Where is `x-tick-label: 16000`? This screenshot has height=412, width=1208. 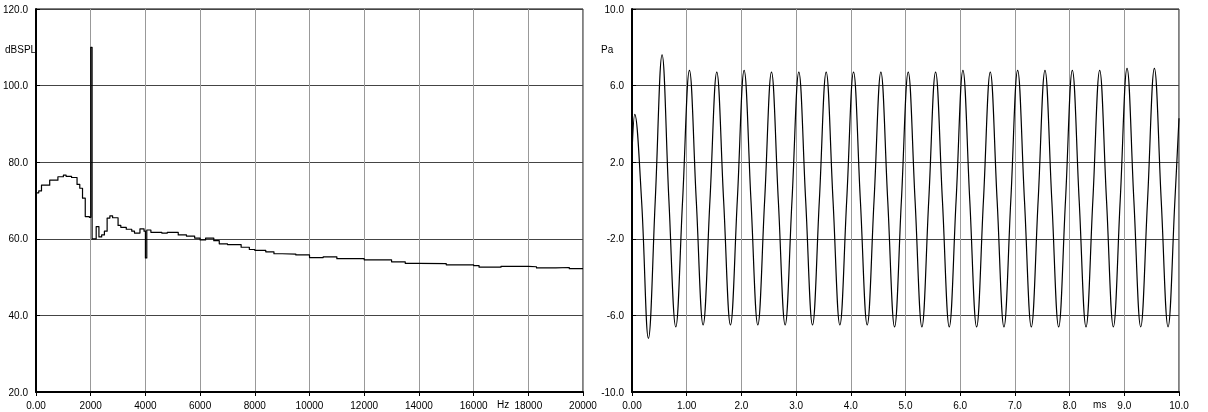 x-tick-label: 16000 is located at coordinates (473, 405).